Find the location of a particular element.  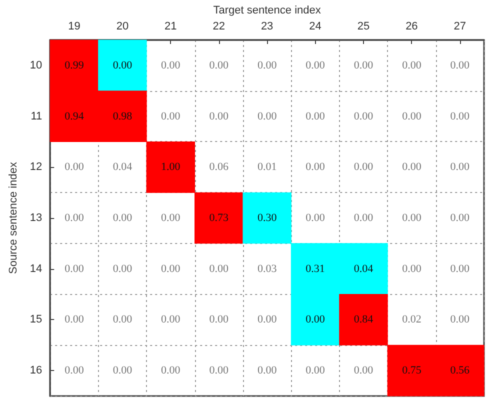

data-label: 0.30 is located at coordinates (267, 218).